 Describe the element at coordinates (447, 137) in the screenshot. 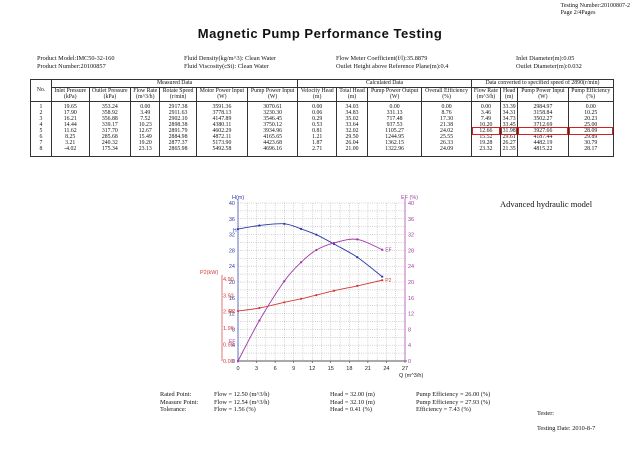

I see `table-cell: 25.55` at that location.